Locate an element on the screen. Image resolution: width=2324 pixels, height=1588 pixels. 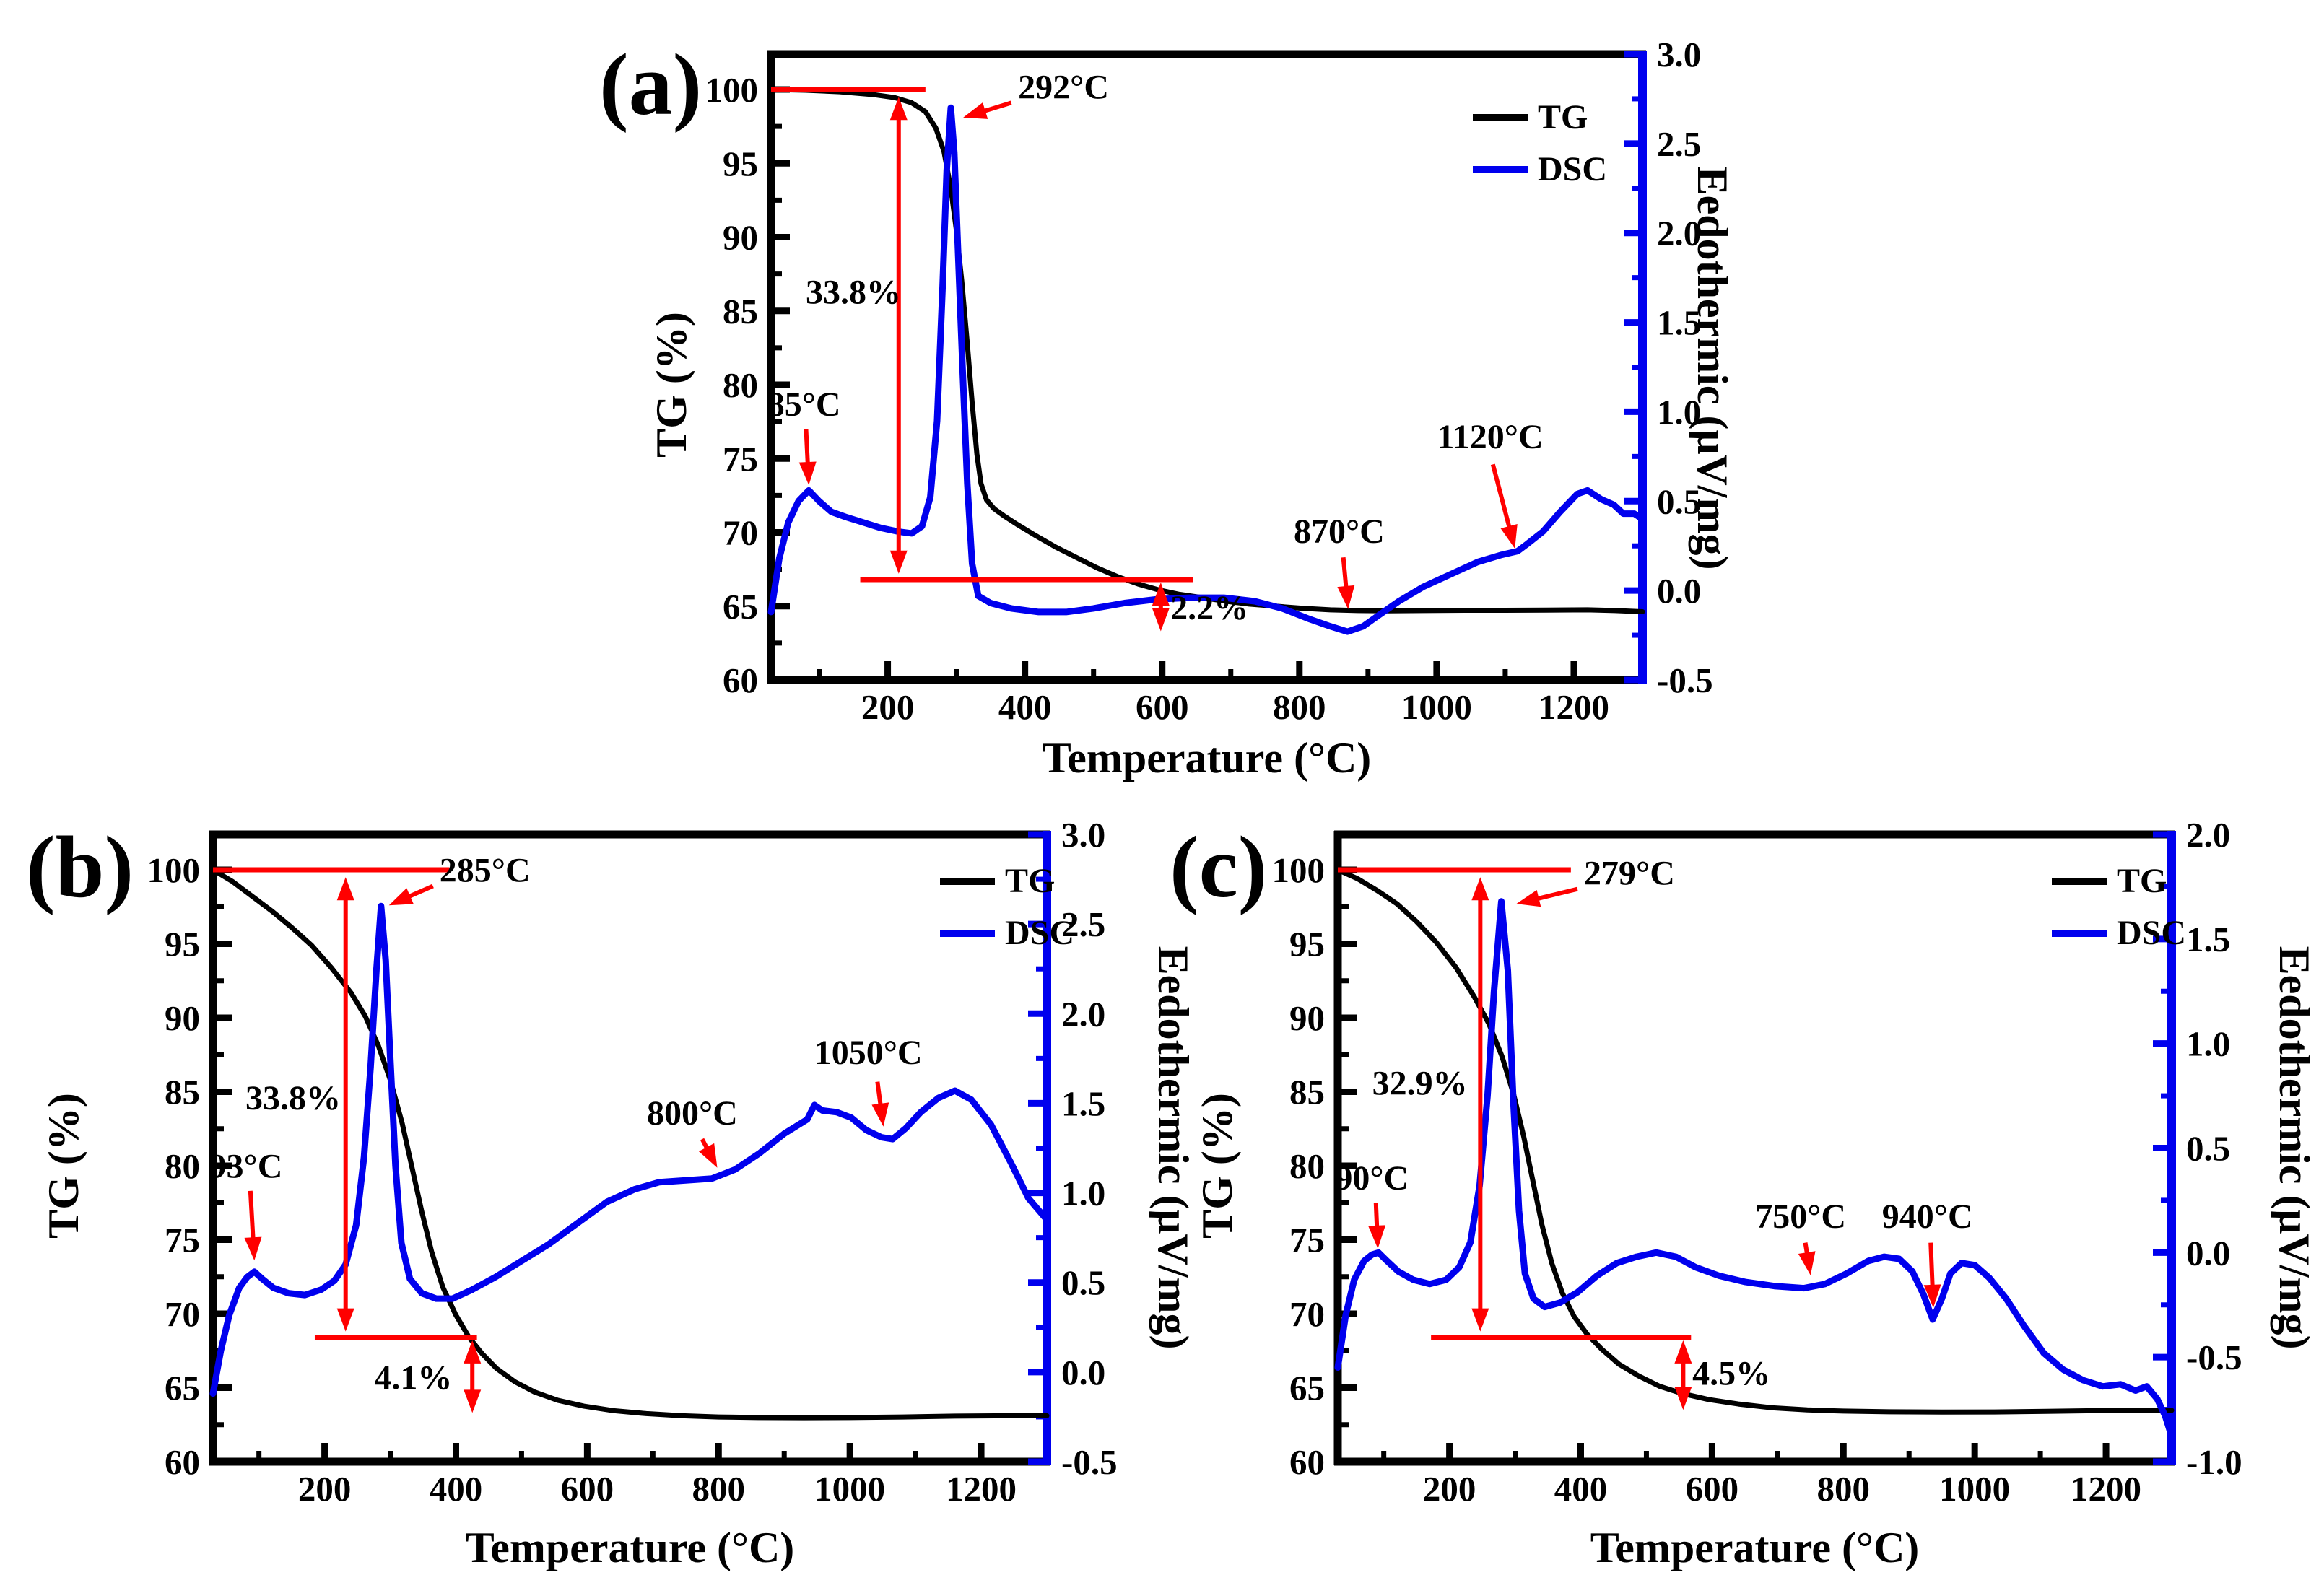
panel-label: (a) is located at coordinates (650, 85).